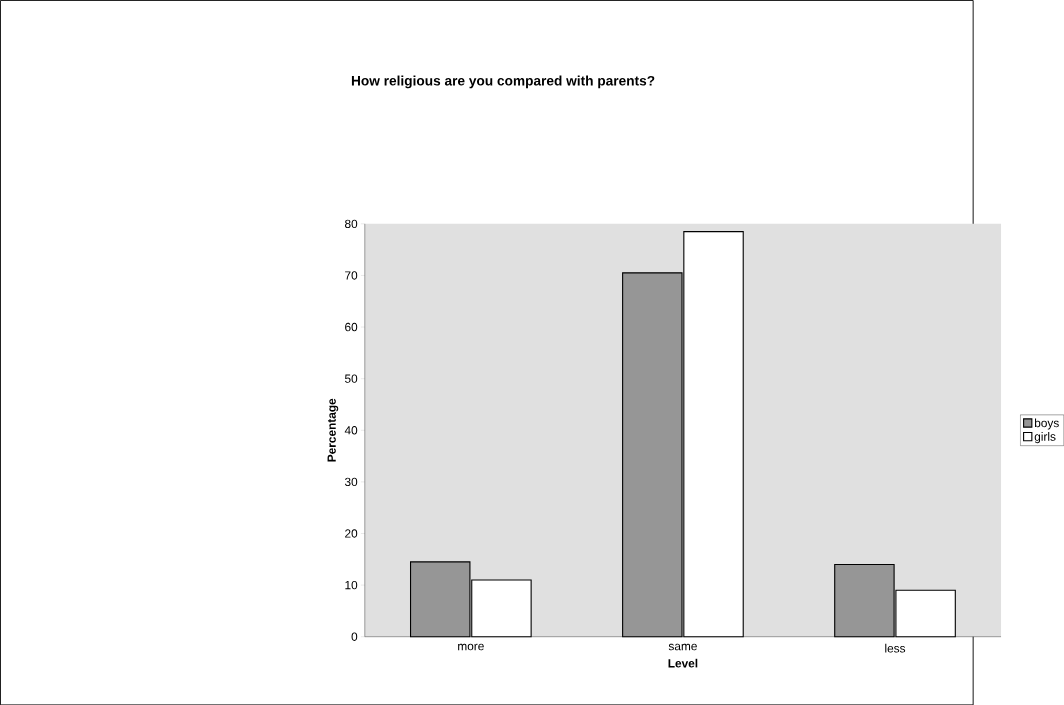 Image resolution: width=1064 pixels, height=705 pixels. What do you see at coordinates (351, 223) in the screenshot?
I see `y-tick-label: 80` at bounding box center [351, 223].